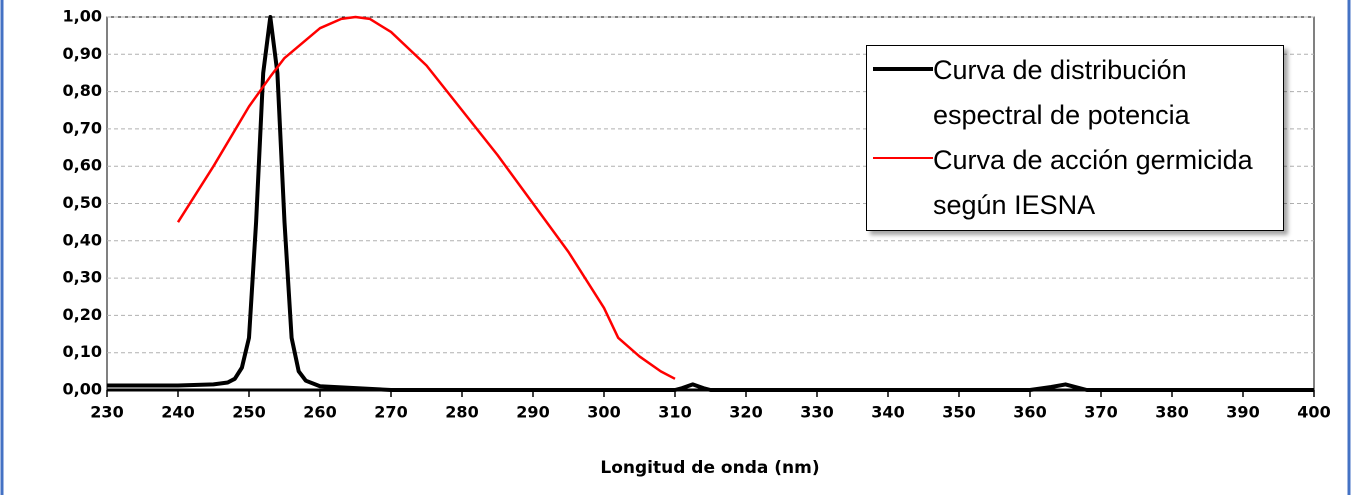 This screenshot has height=495, width=1352. Describe the element at coordinates (82, 202) in the screenshot. I see `y-tick-label: 0,50` at that location.